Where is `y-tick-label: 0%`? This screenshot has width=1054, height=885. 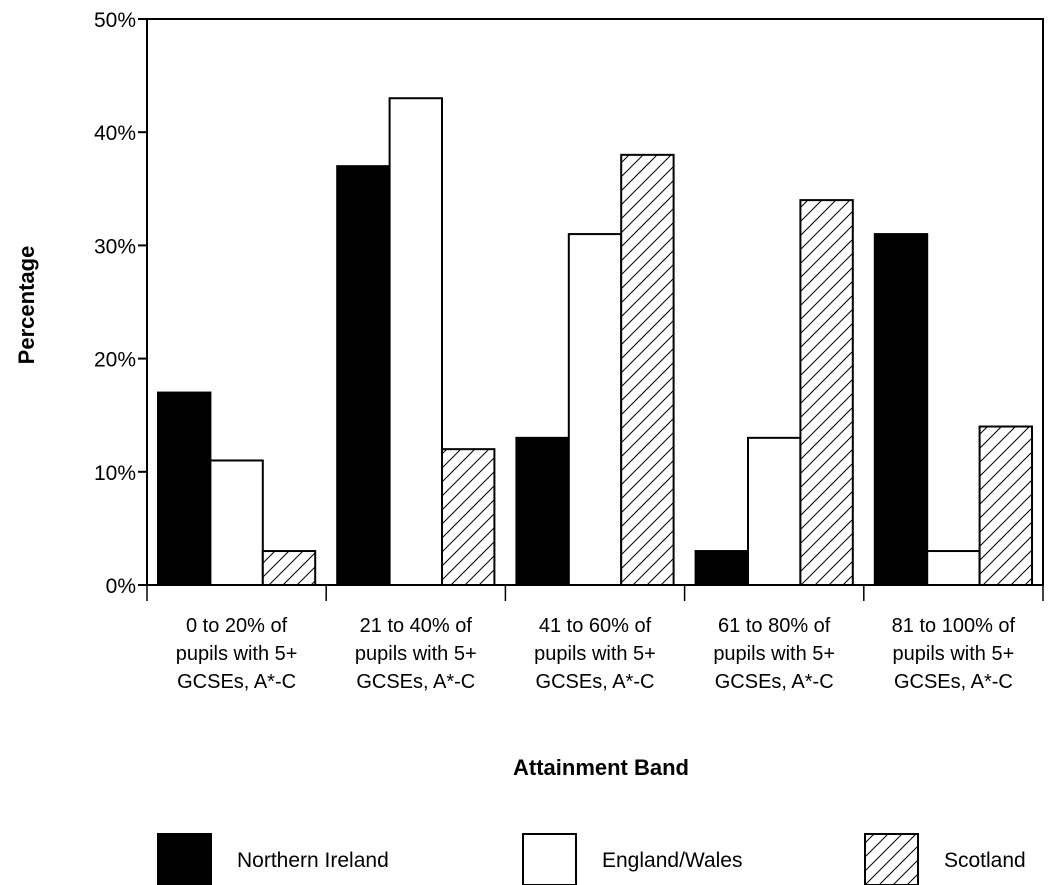 y-tick-label: 0% is located at coordinates (121, 586).